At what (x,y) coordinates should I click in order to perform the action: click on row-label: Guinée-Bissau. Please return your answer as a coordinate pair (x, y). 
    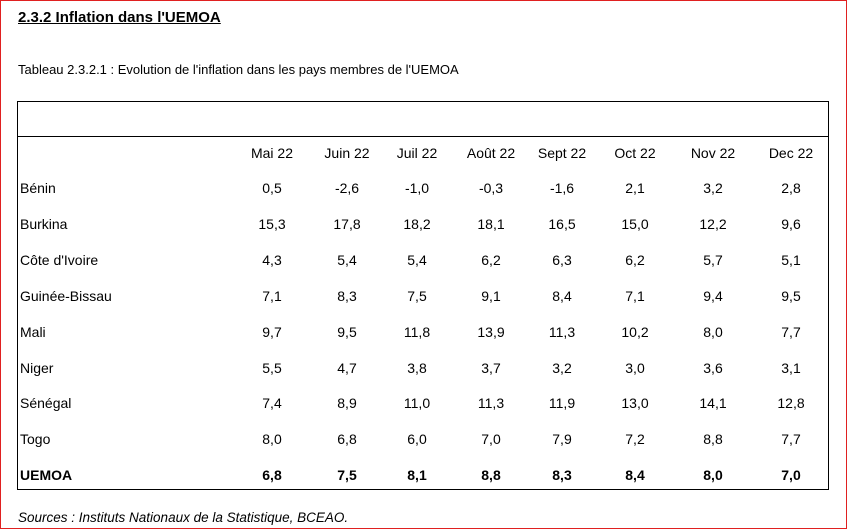
    Looking at the image, I should click on (66, 295).